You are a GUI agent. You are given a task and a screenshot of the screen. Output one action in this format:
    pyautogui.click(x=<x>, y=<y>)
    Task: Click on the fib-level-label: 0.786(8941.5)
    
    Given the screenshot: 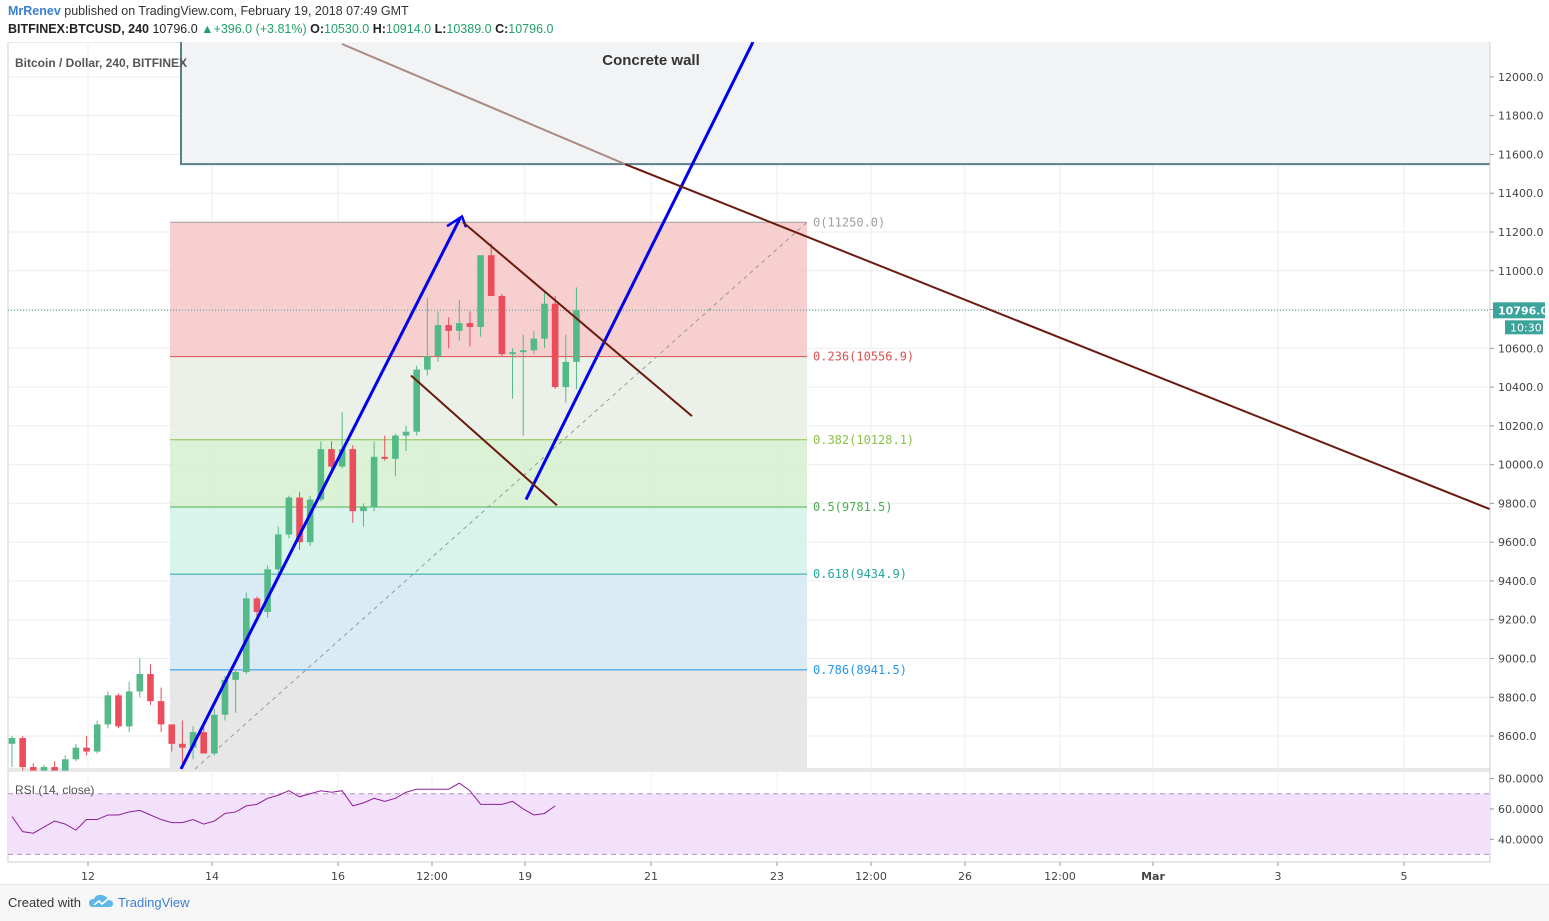 What is the action you would take?
    pyautogui.click(x=860, y=670)
    